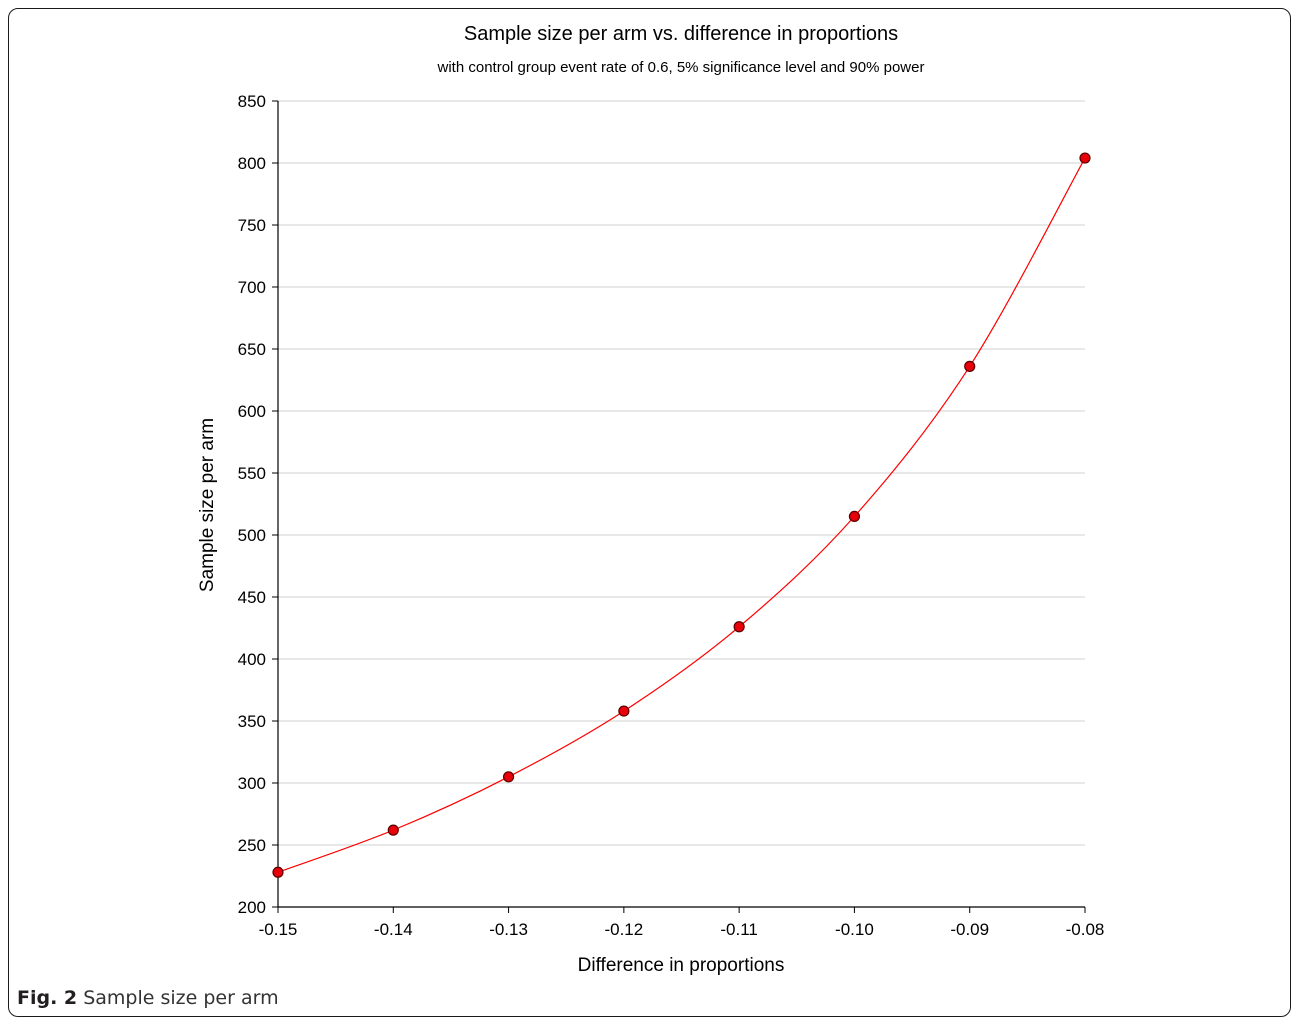  Describe the element at coordinates (252, 845) in the screenshot. I see `y-tick-label: 250` at that location.